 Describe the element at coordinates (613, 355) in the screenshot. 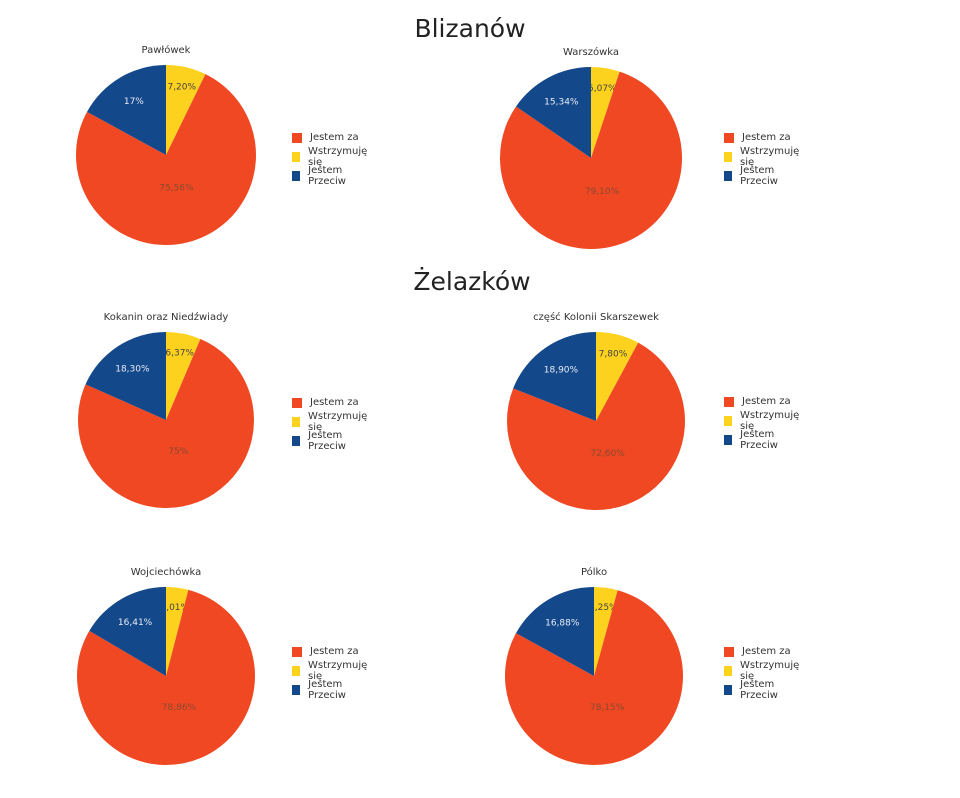

I see `data-label-wstrzymuje: 7,80%` at that location.